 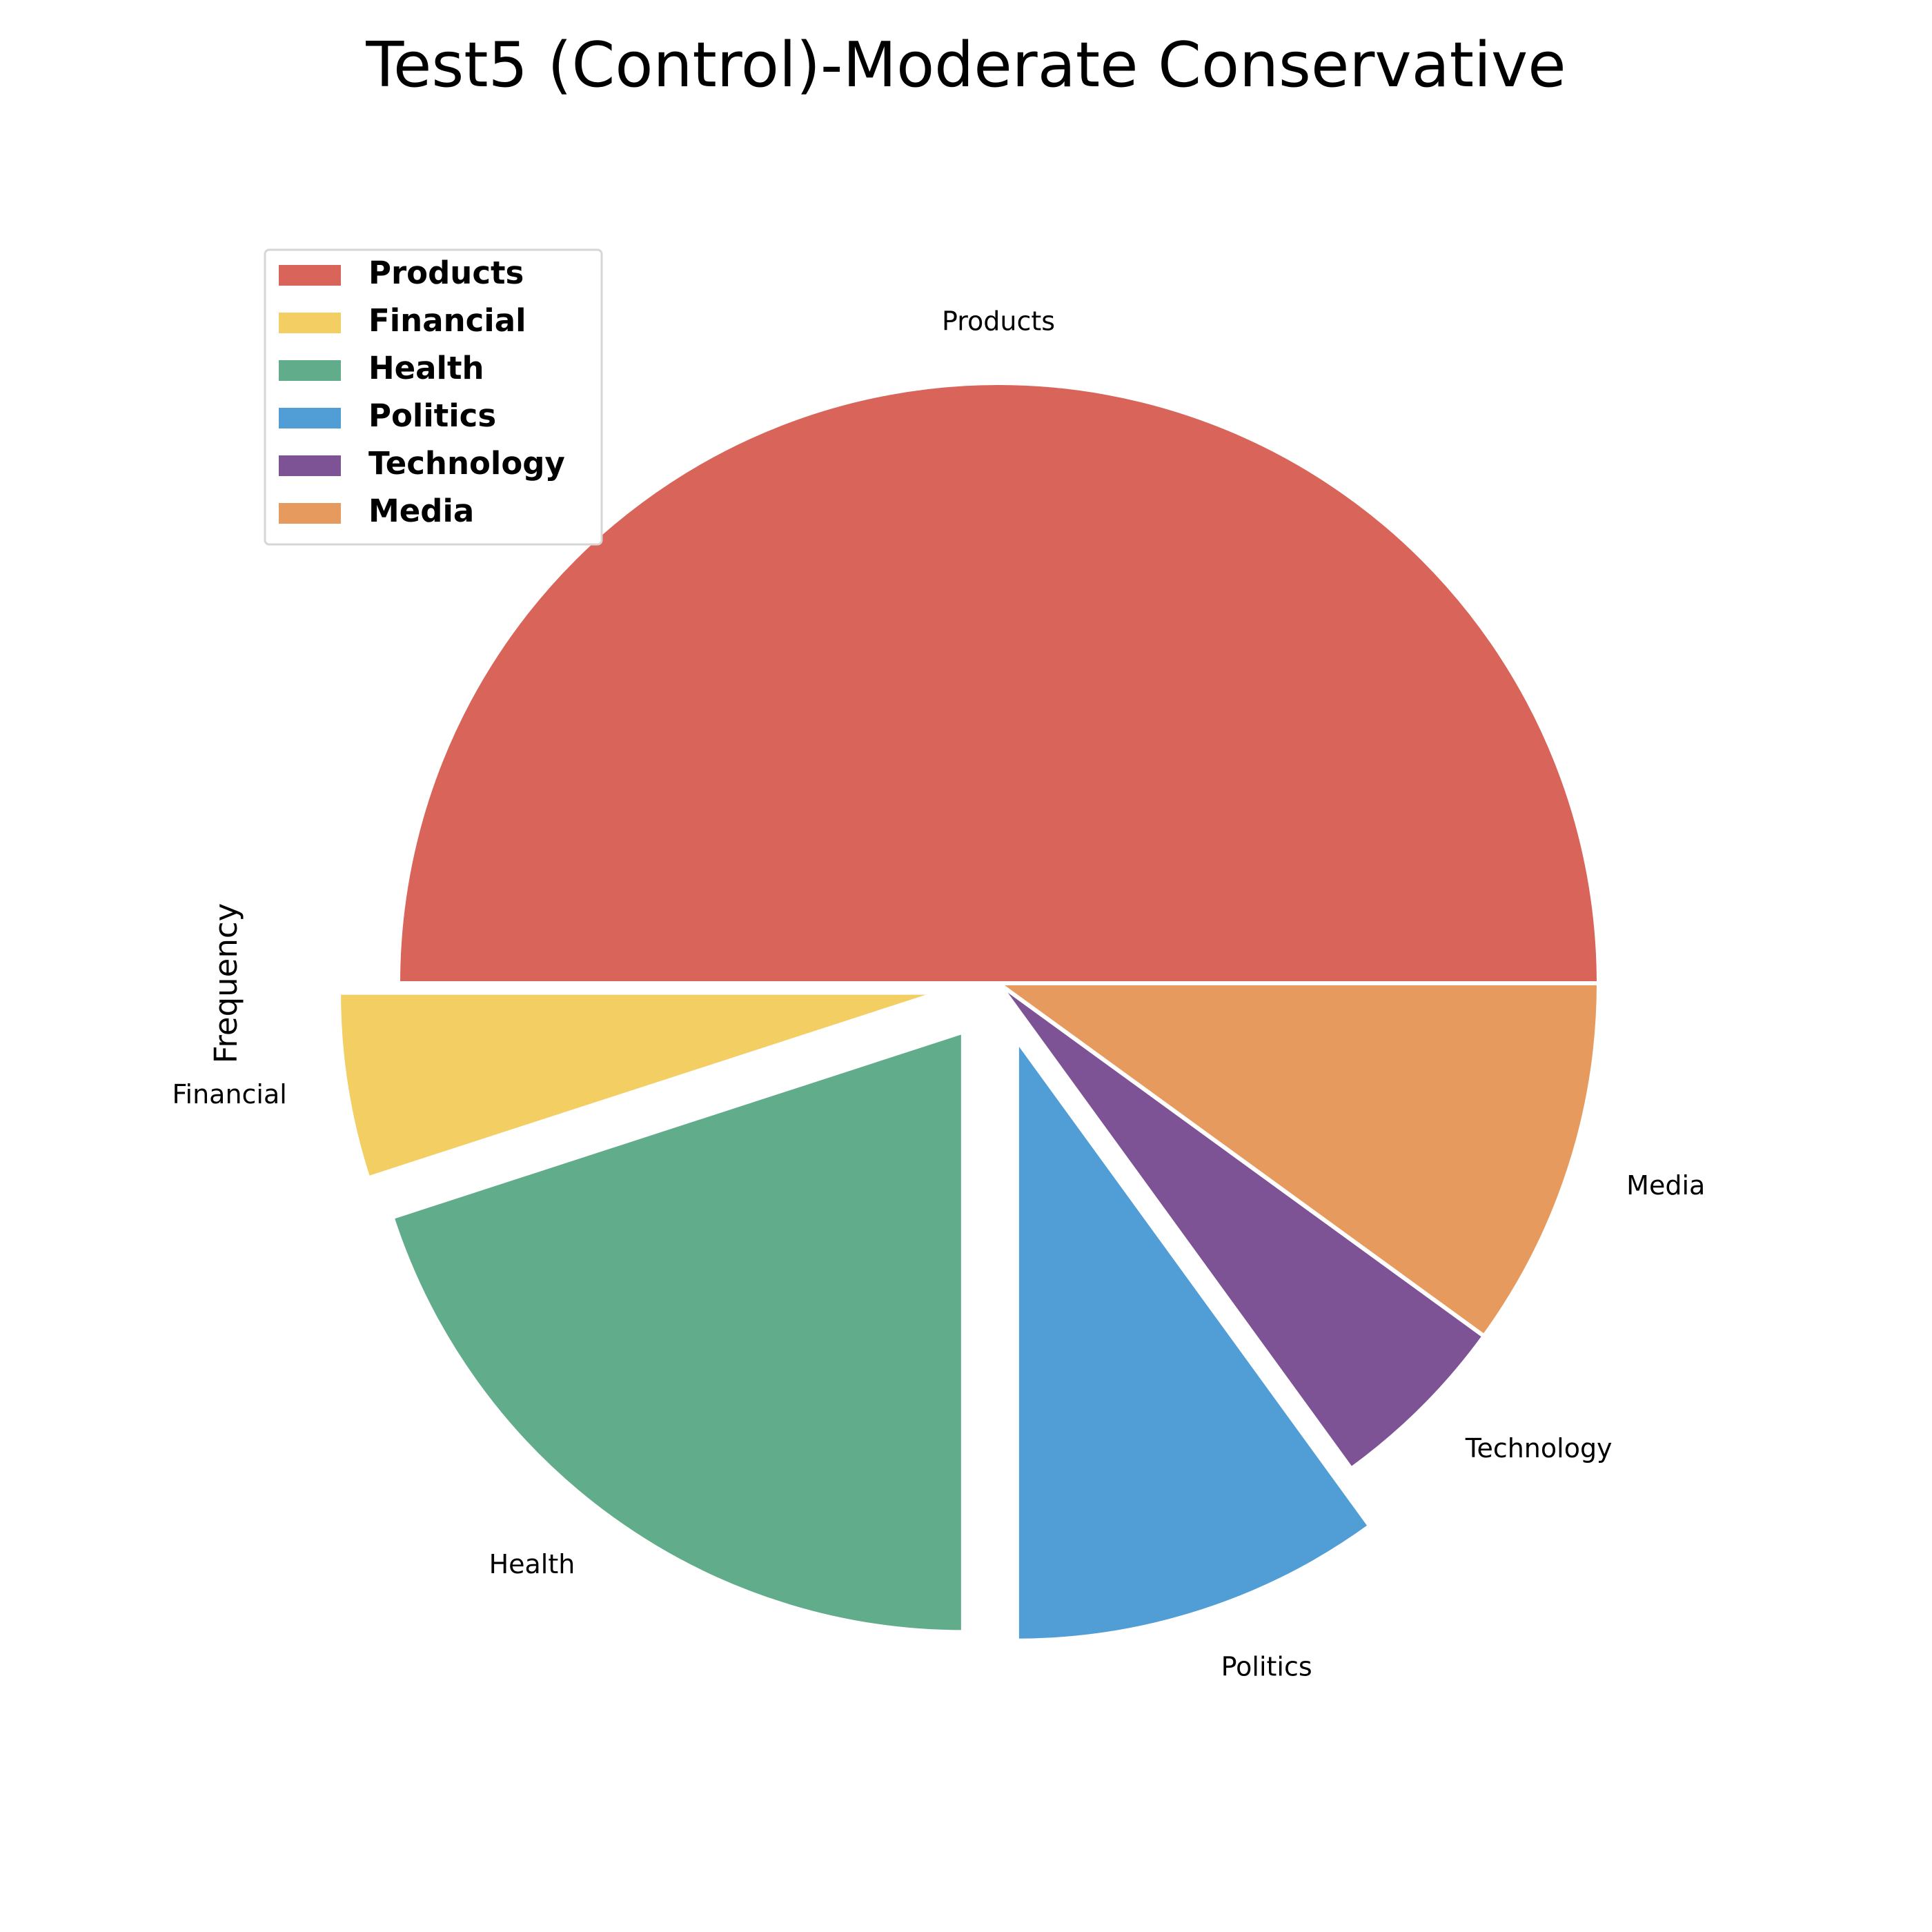 I want to click on y-axis-label: Frequency, so click(x=226, y=983).